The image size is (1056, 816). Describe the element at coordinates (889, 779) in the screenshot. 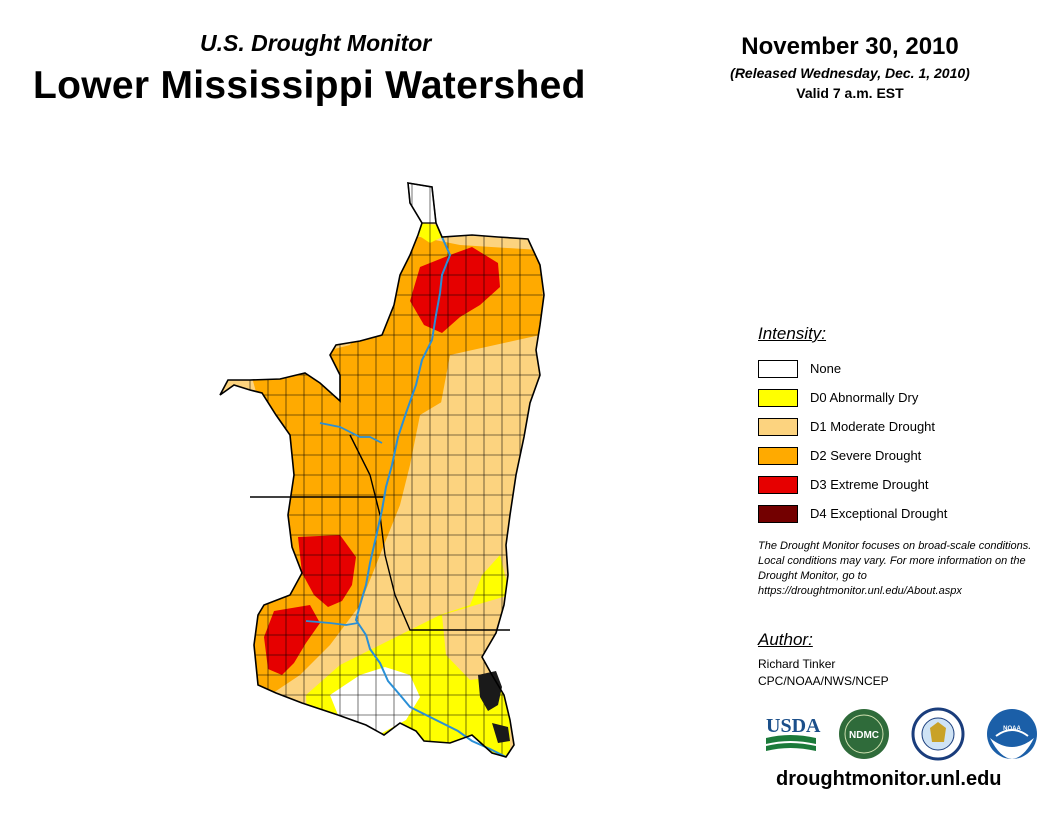

I see `site-url: droughtmonitor.unl.edu` at that location.